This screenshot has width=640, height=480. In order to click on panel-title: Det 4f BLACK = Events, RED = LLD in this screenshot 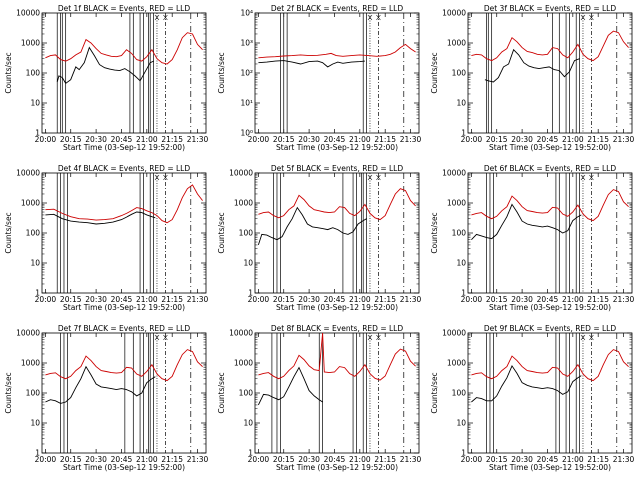, I will do `click(124, 168)`.